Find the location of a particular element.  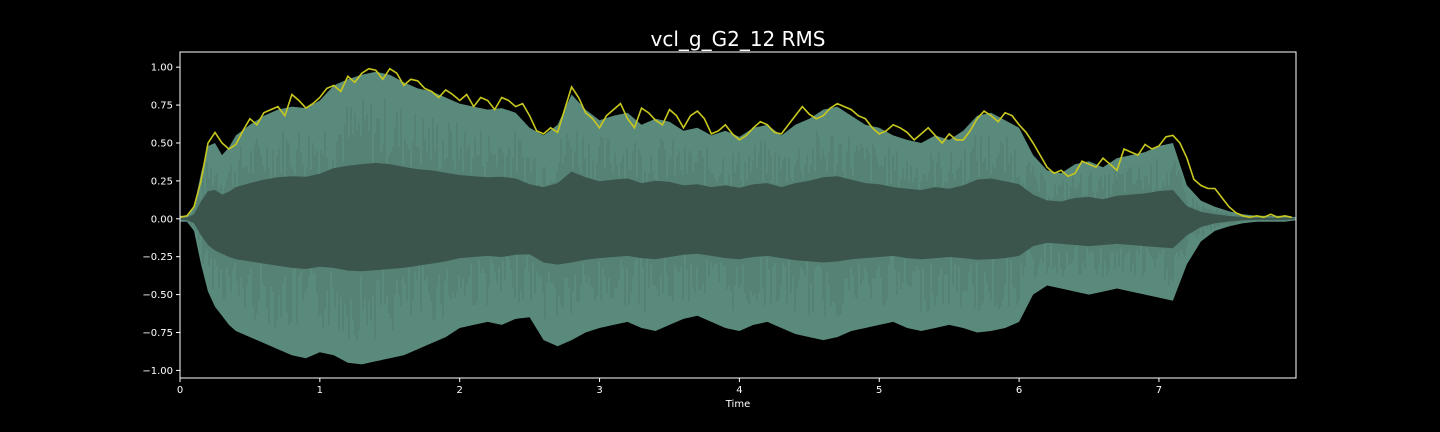

y-tick-label: 0.25 is located at coordinates (162, 181).